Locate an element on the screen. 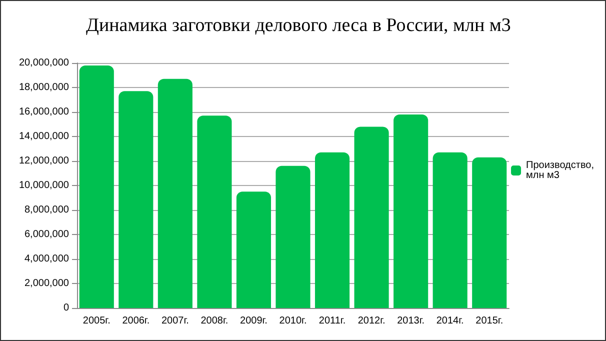 This screenshot has width=606, height=341. x-tick-label: 2006г. is located at coordinates (136, 321).